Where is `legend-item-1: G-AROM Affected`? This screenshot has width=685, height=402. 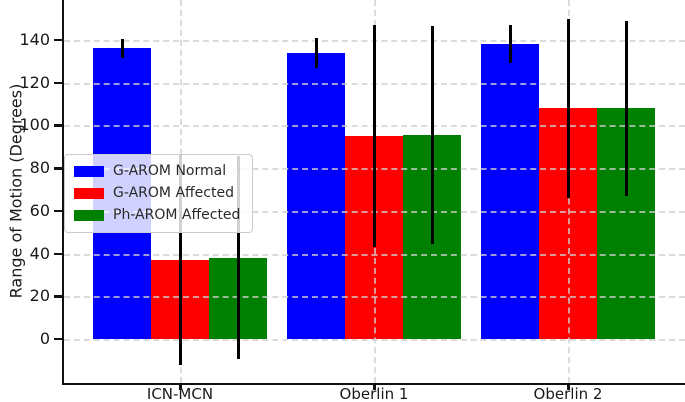
legend-item-1: G-AROM Affected is located at coordinates (157, 193).